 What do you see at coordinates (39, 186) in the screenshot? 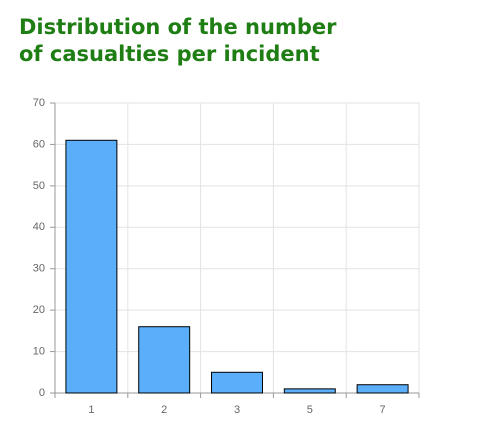
I see `y-tick-label: 50` at bounding box center [39, 186].